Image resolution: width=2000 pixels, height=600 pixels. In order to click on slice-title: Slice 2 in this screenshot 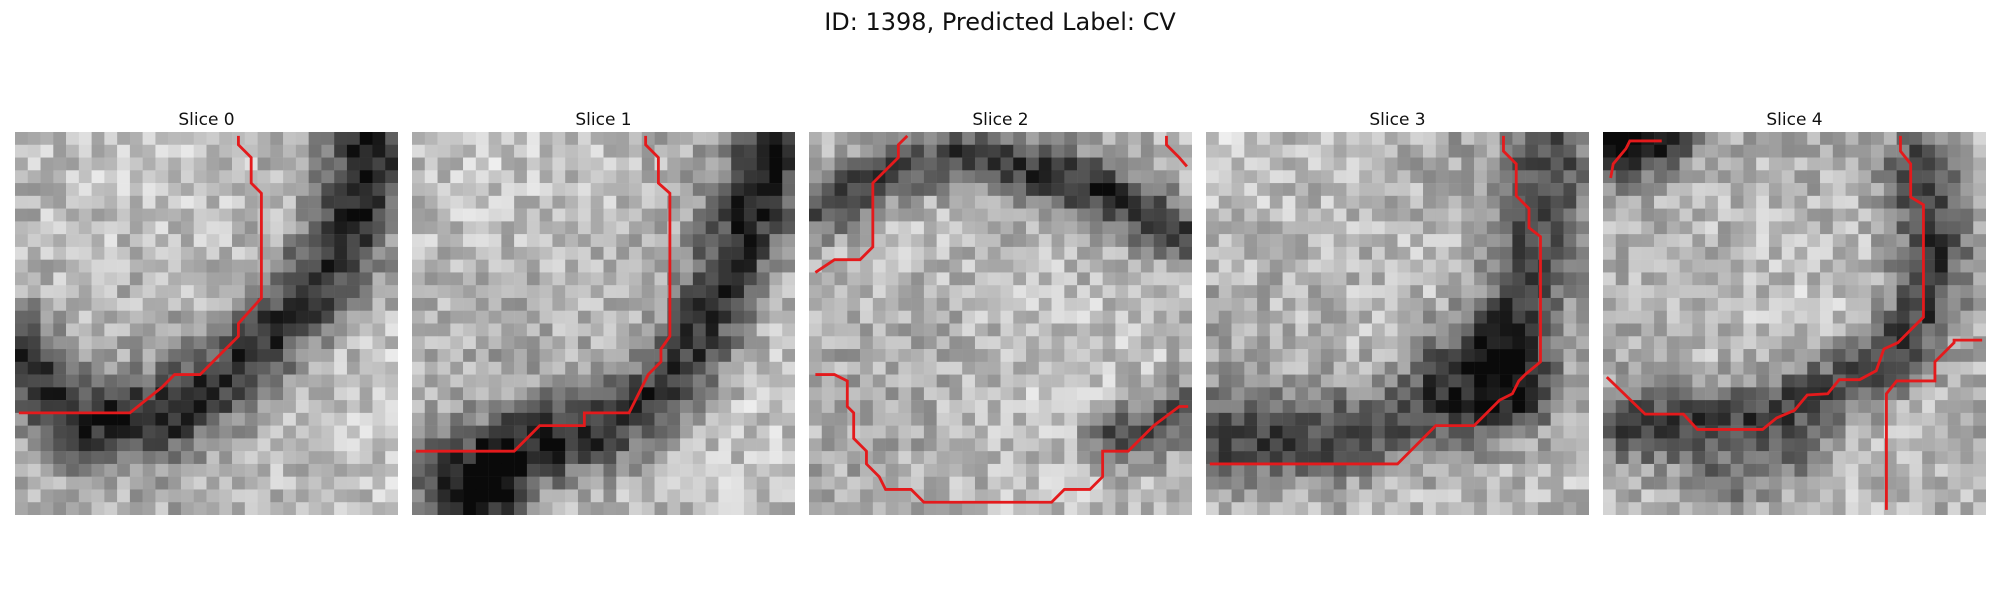, I will do `click(1000, 120)`.